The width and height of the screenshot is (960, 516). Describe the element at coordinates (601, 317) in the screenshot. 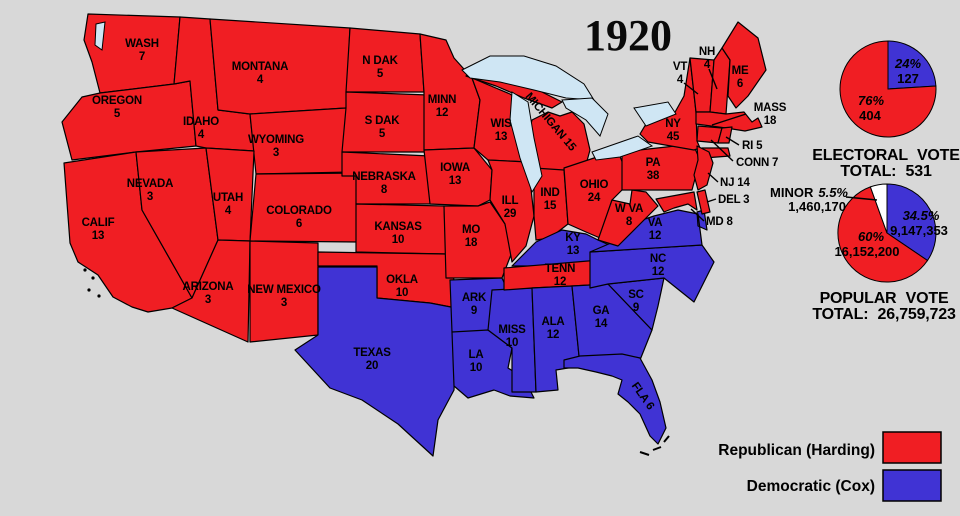

I see `state-label-ga: GA 14` at that location.